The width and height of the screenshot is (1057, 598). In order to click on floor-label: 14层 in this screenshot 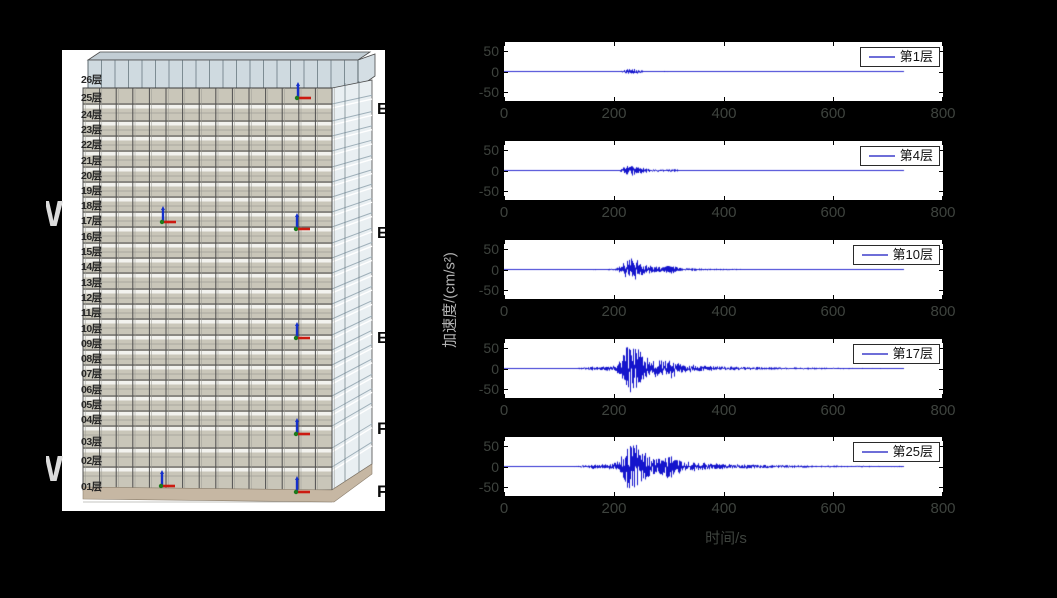, I will do `click(91, 267)`.